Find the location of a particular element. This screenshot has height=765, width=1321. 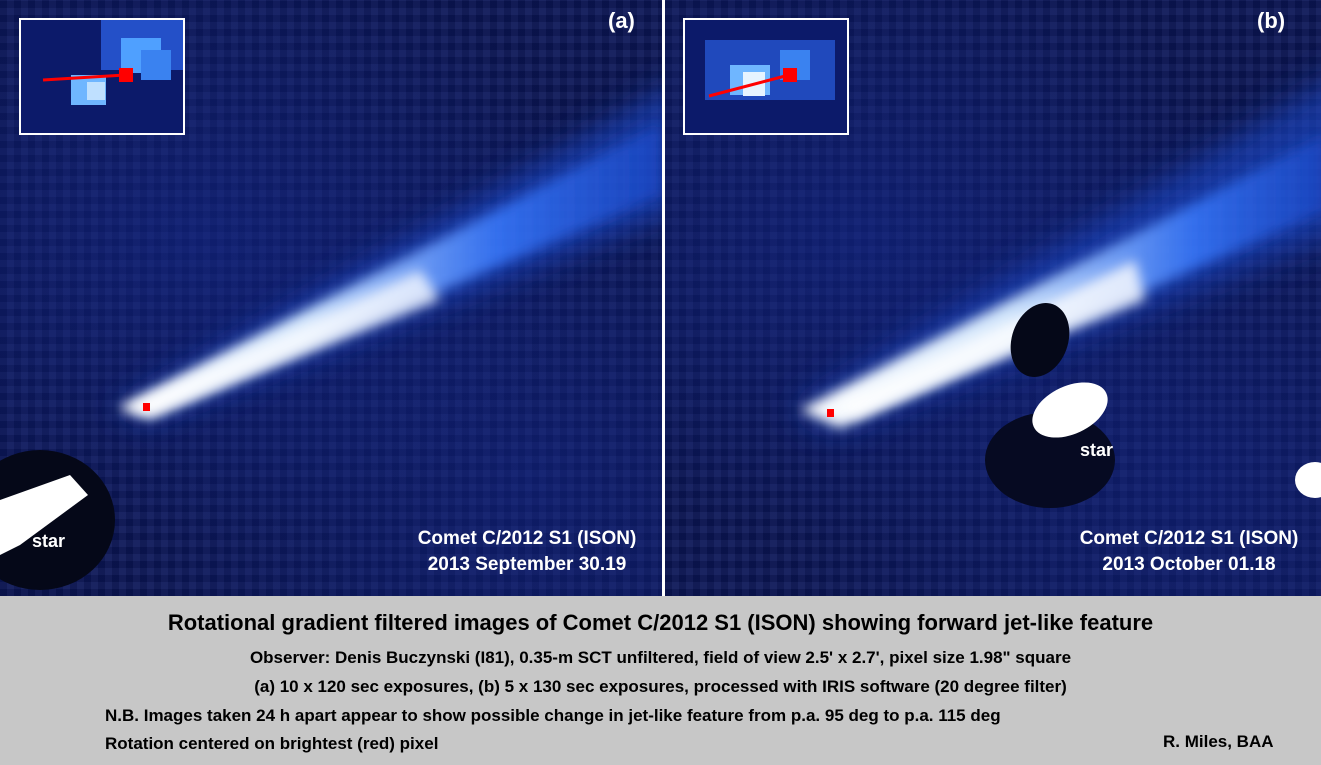

panel-label: (a) is located at coordinates (621, 20).